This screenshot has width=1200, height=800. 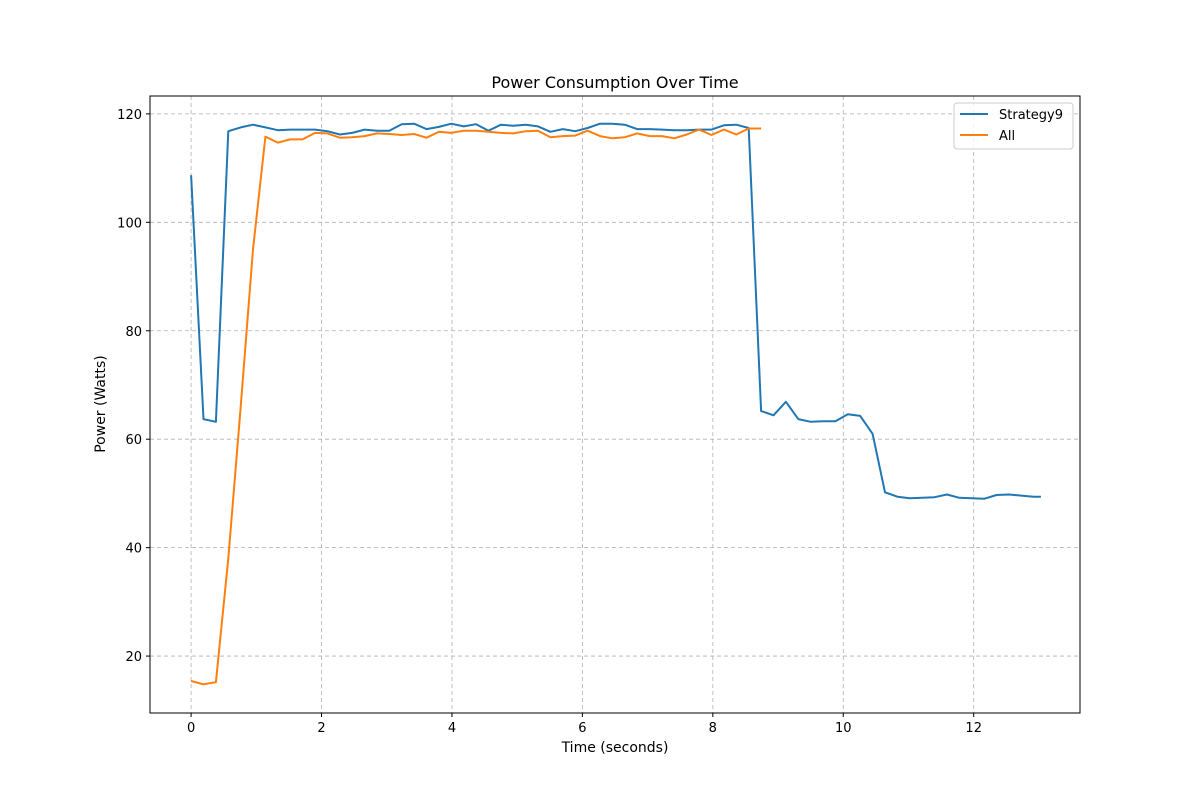 What do you see at coordinates (101, 404) in the screenshot?
I see `y-axis-title: Power (Watts)` at bounding box center [101, 404].